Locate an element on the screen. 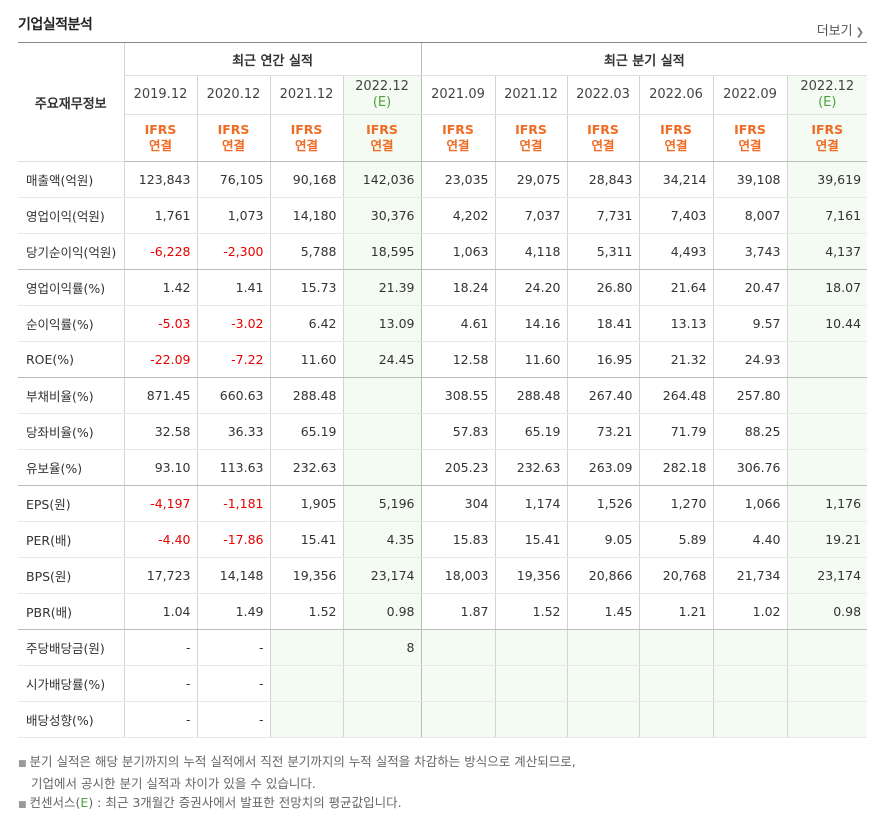 The image size is (882, 828). table-cell: 88.25 is located at coordinates (749, 431).